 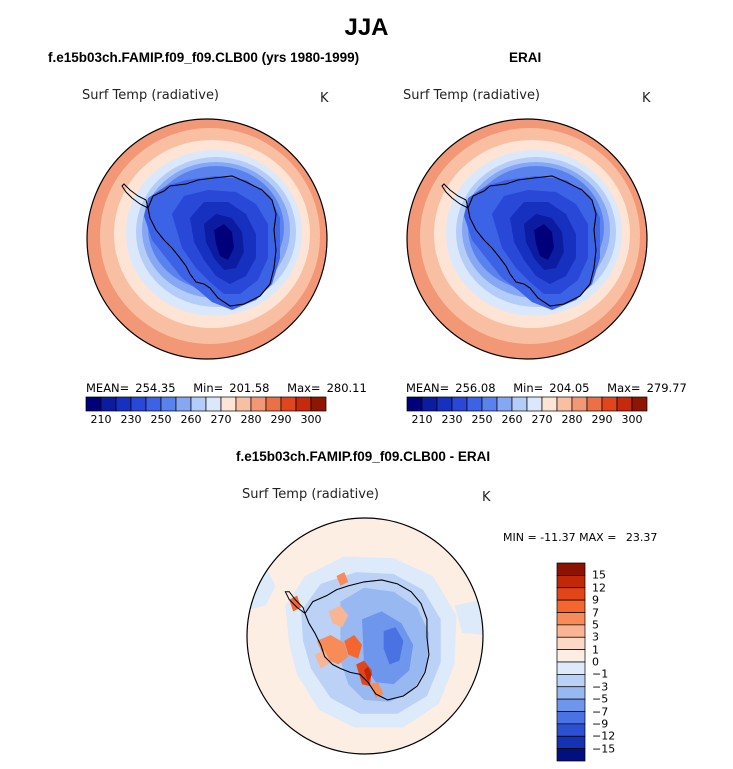 What do you see at coordinates (528, 388) in the screenshot?
I see `panel2-min-label: Min=` at bounding box center [528, 388].